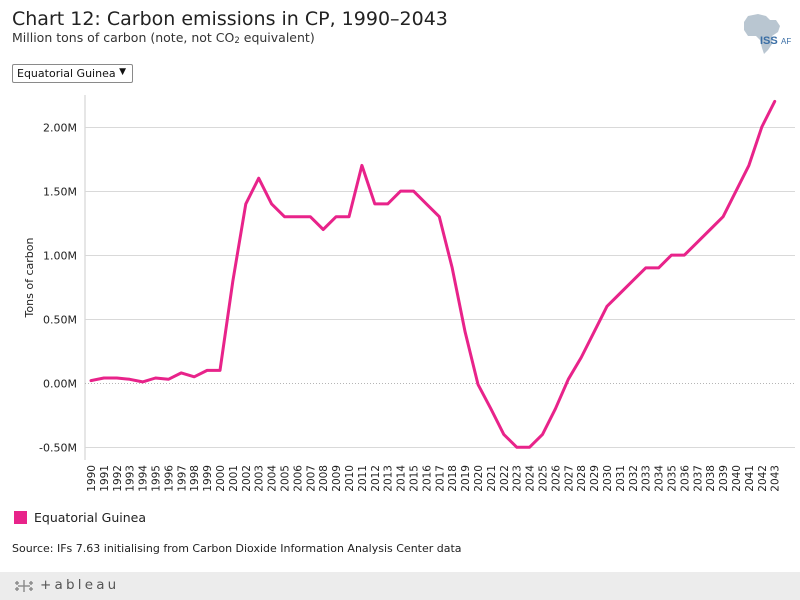 The height and width of the screenshot is (600, 800). Describe the element at coordinates (234, 478) in the screenshot. I see `x-tick-label: 2001` at that location.